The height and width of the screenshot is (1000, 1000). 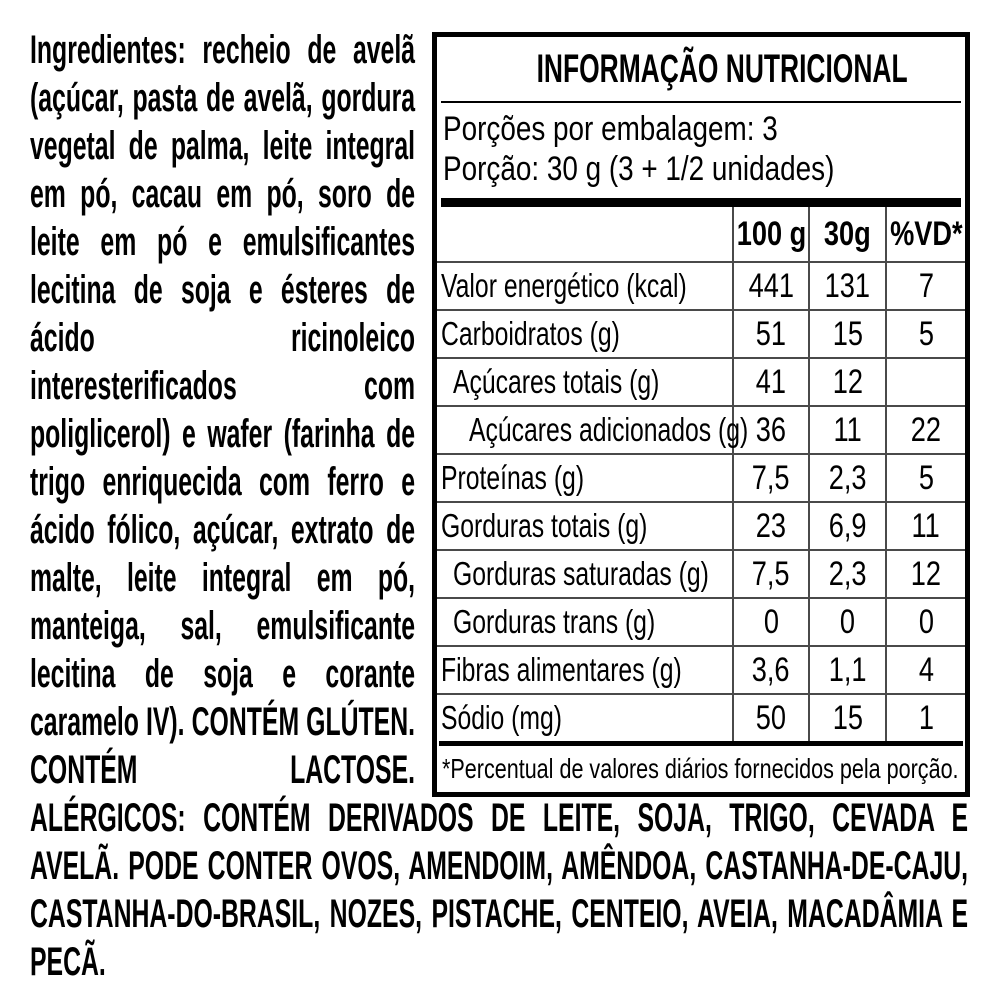 I want to click on nutrient-label: Gorduras saturadas (g), so click(x=584, y=573).